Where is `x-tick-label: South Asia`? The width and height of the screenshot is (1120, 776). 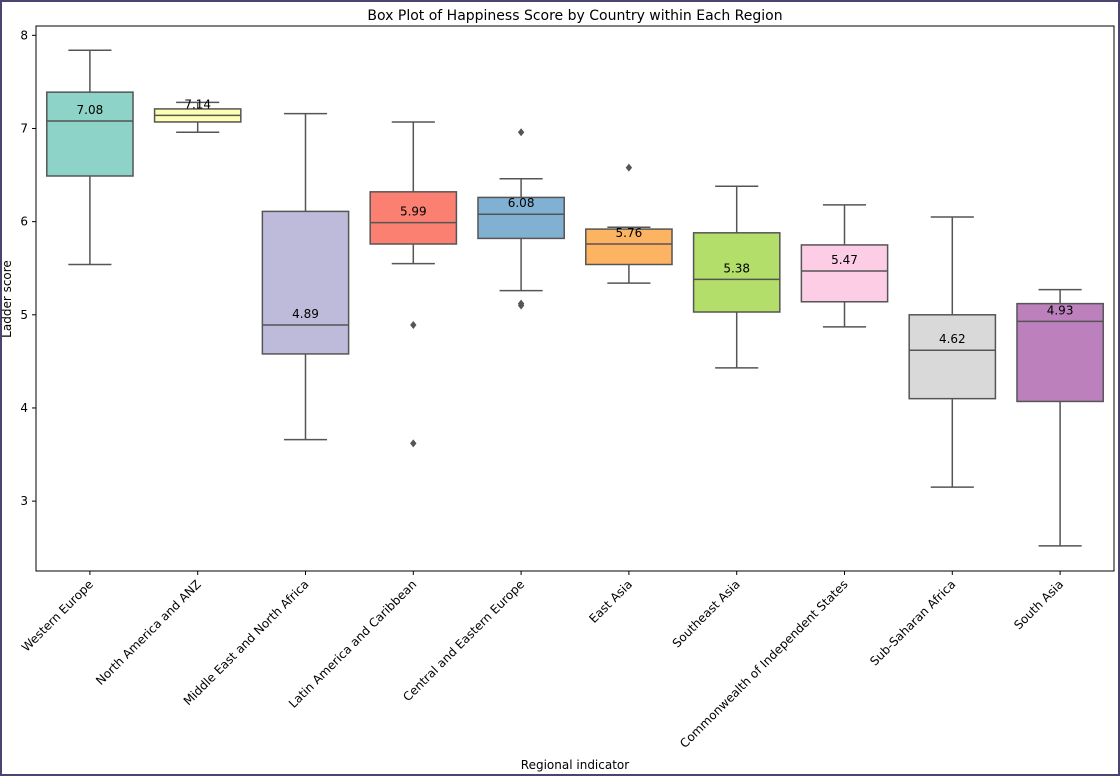 x-tick-label: South Asia is located at coordinates (1038, 604).